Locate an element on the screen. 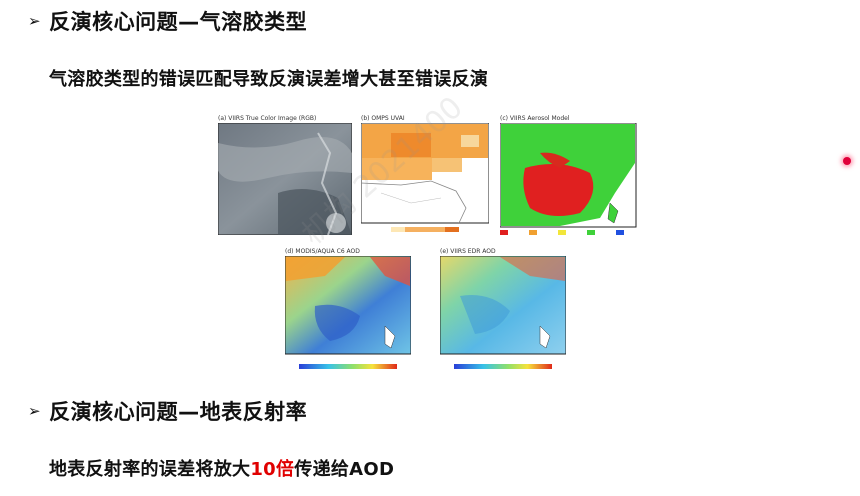  section1-heading: ➢ 反演核心问题—气溶胶类型 is located at coordinates (167, 21).